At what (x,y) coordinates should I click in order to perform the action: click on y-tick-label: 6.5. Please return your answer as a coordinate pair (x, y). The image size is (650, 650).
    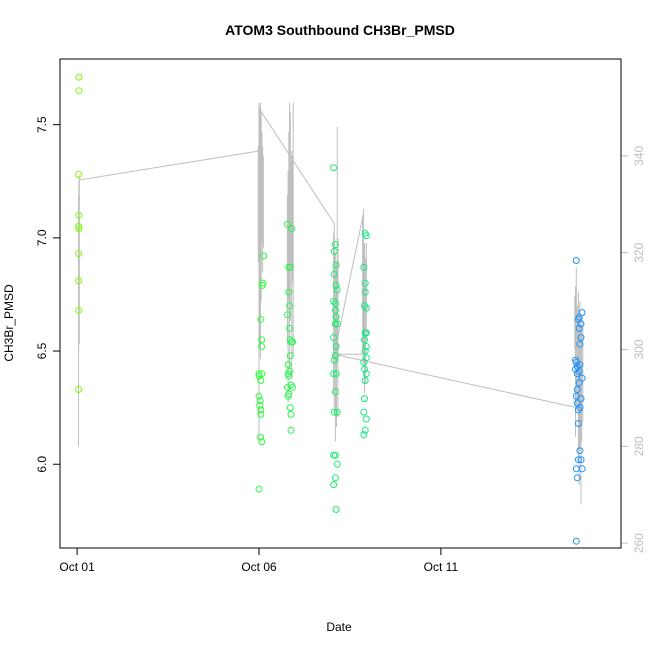
    Looking at the image, I should click on (42, 350).